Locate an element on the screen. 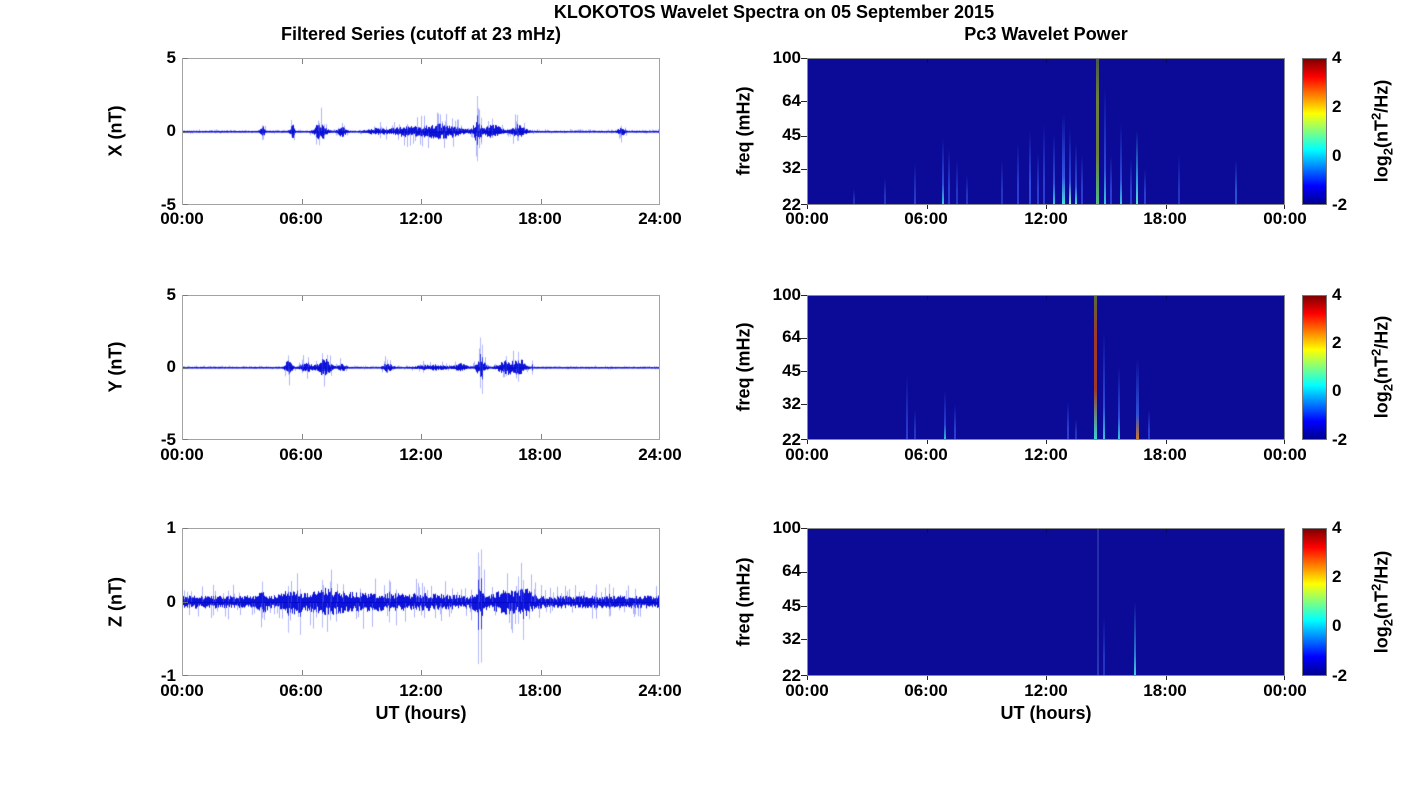  x-axis-label-right: UT (hours) is located at coordinates (1046, 713).